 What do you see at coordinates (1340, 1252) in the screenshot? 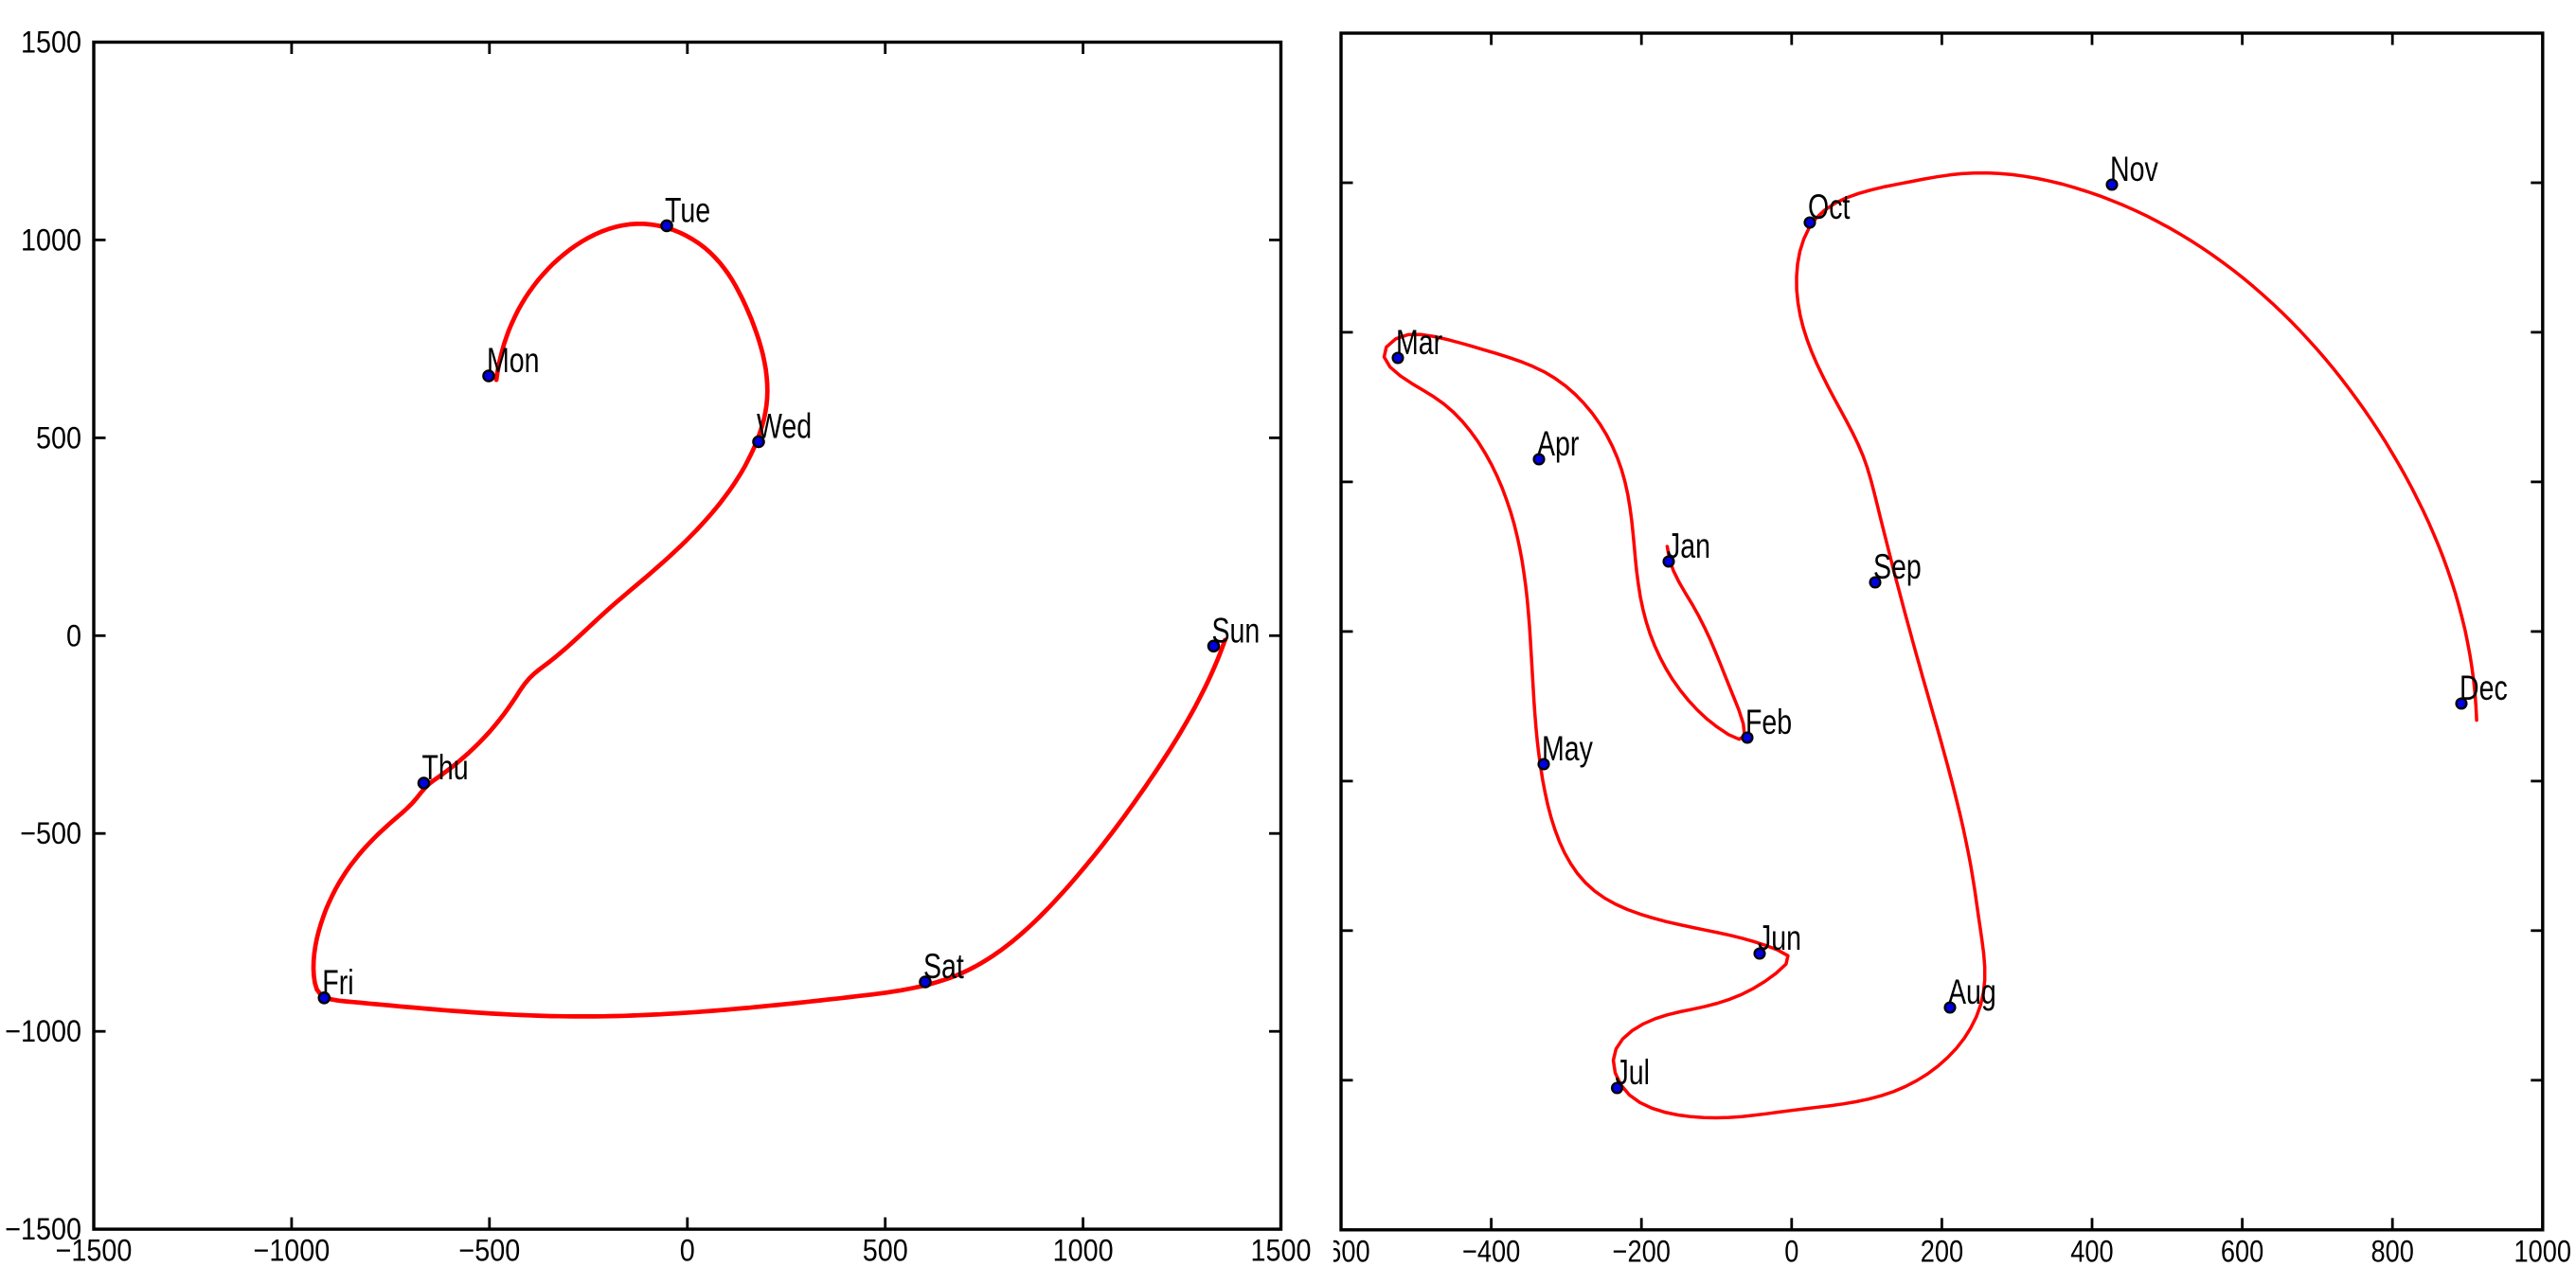
I see `svg-text: −600` at bounding box center [1340, 1252].